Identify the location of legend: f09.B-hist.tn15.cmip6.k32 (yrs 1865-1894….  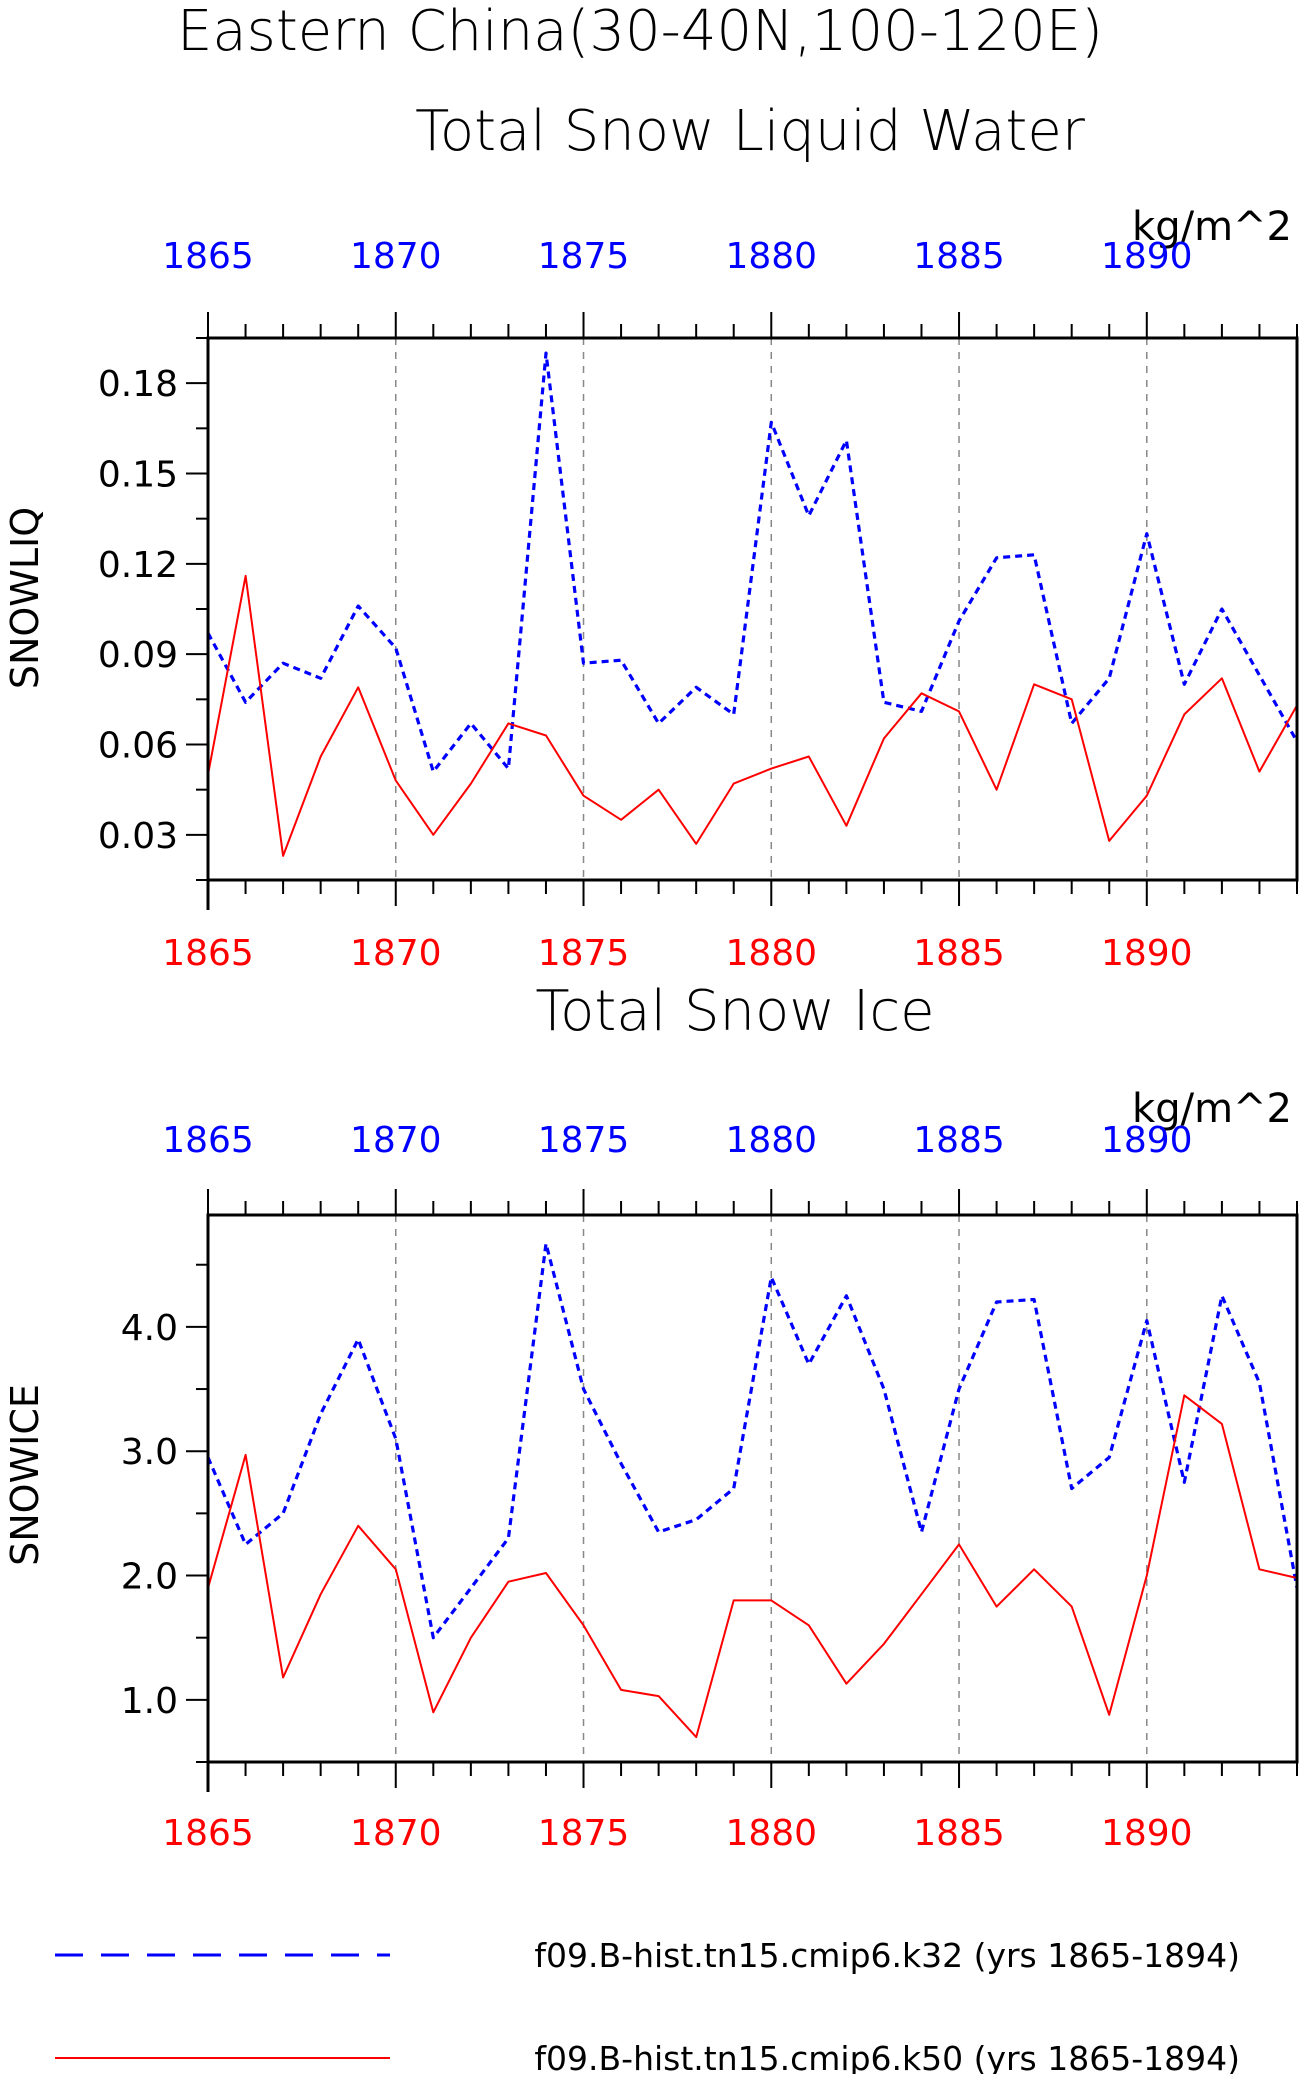
(647, 2005).